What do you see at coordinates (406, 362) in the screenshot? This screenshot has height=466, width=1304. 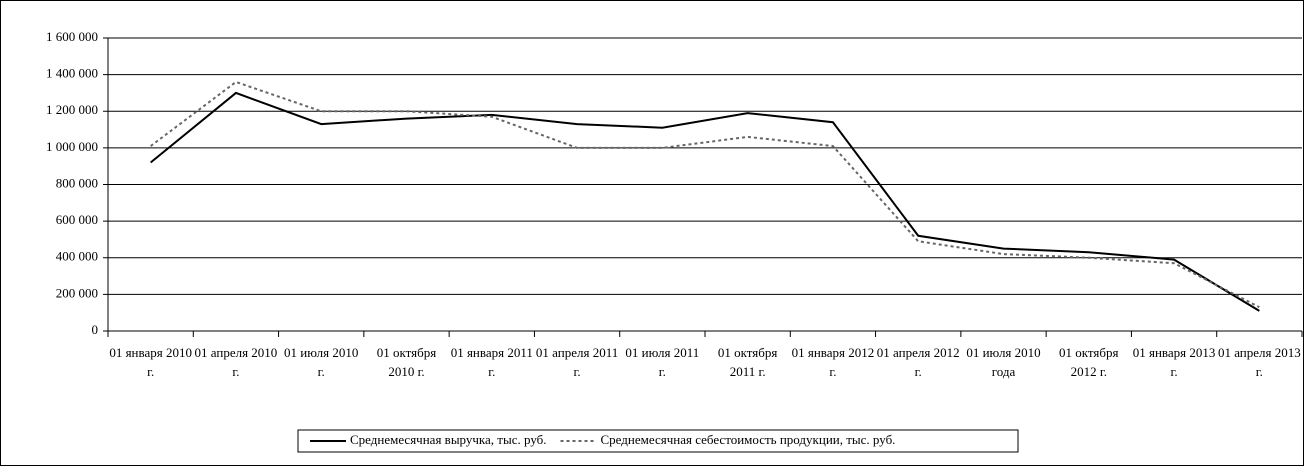 I see `x-tick-label: 01 октября 2010 г.` at bounding box center [406, 362].